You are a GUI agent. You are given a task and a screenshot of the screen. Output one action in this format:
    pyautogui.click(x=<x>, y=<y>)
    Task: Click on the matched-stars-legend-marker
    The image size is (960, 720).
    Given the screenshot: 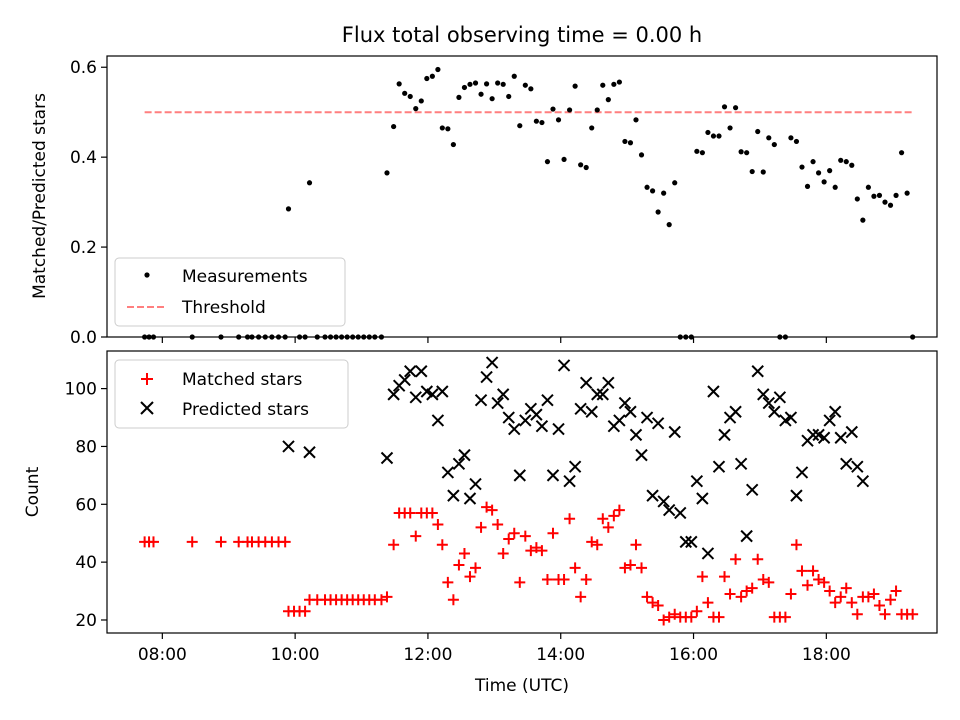 What is the action you would take?
    pyautogui.click(x=147, y=379)
    